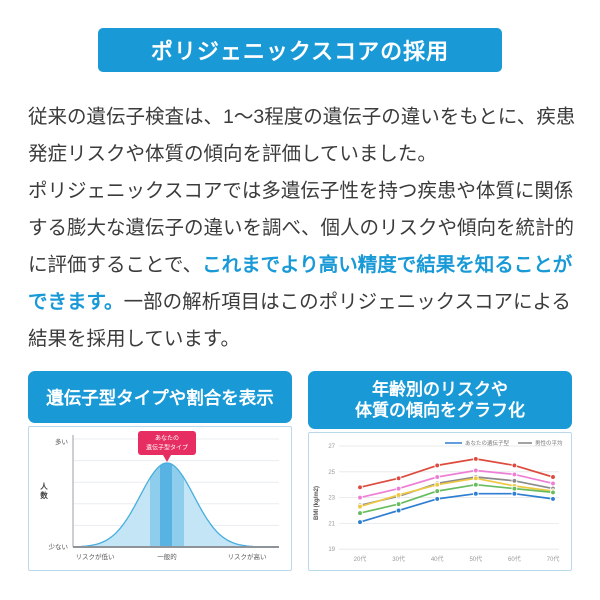 The image size is (600, 600). I want to click on svg-text: あなたの遺伝子型, so click(487, 443).